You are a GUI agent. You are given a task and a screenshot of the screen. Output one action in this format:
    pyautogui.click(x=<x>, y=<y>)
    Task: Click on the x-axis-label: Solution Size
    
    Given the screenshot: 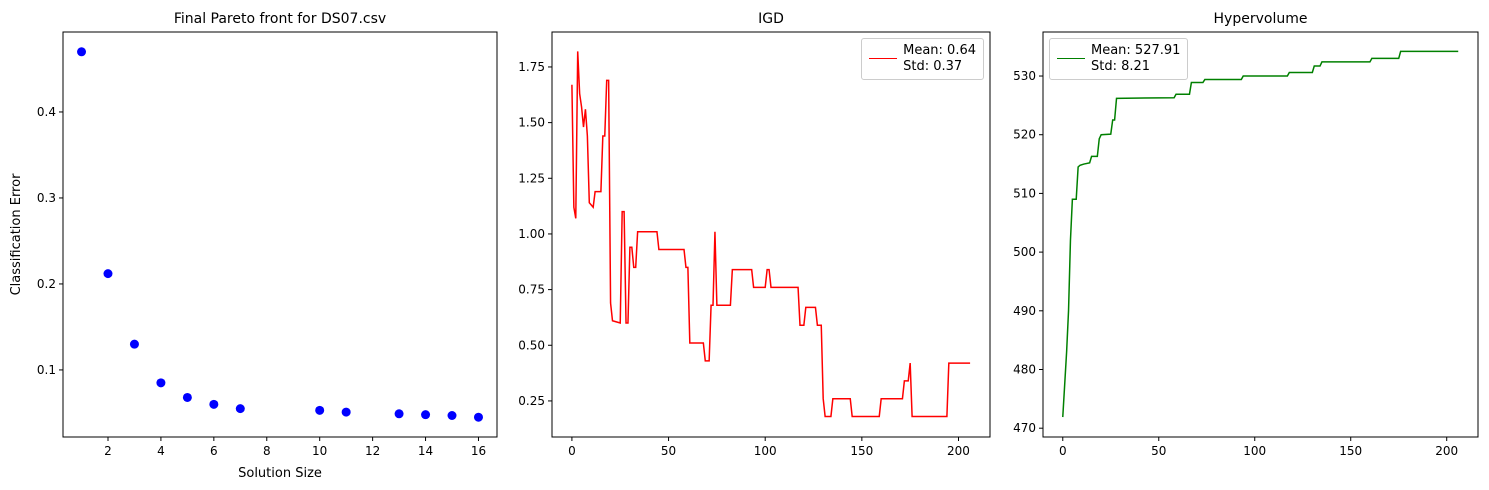 What is the action you would take?
    pyautogui.click(x=280, y=473)
    